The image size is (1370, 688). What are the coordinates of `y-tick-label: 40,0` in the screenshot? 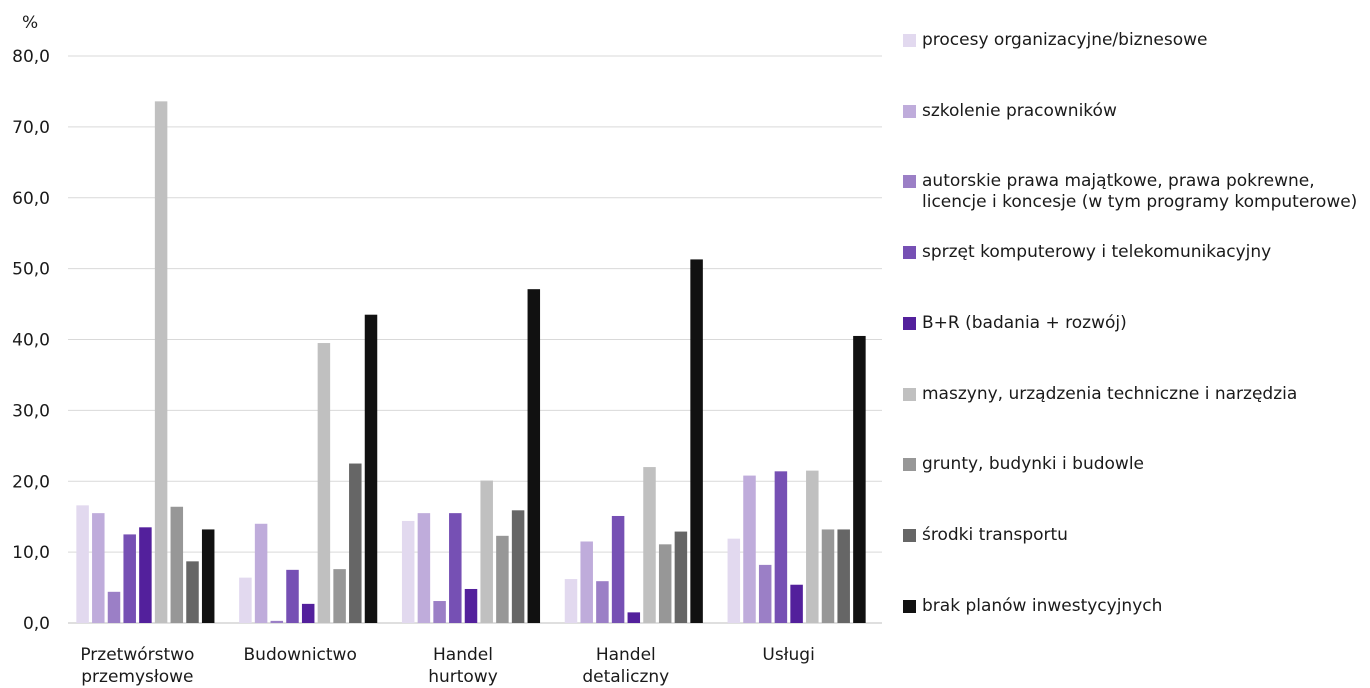 It's located at (31, 341).